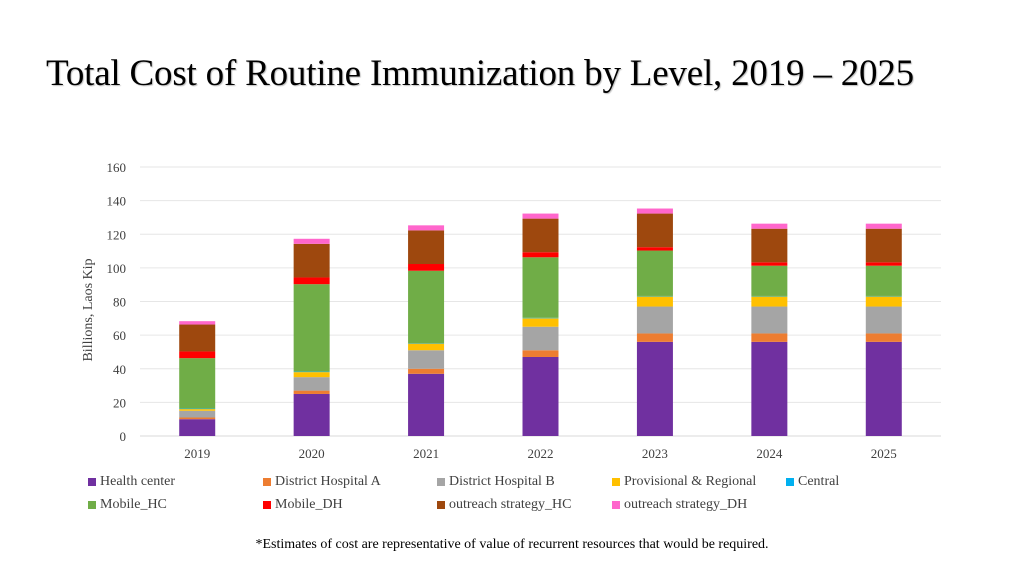 The height and width of the screenshot is (576, 1024). Describe the element at coordinates (540, 318) in the screenshot. I see `bar-segment-central-2022` at that location.